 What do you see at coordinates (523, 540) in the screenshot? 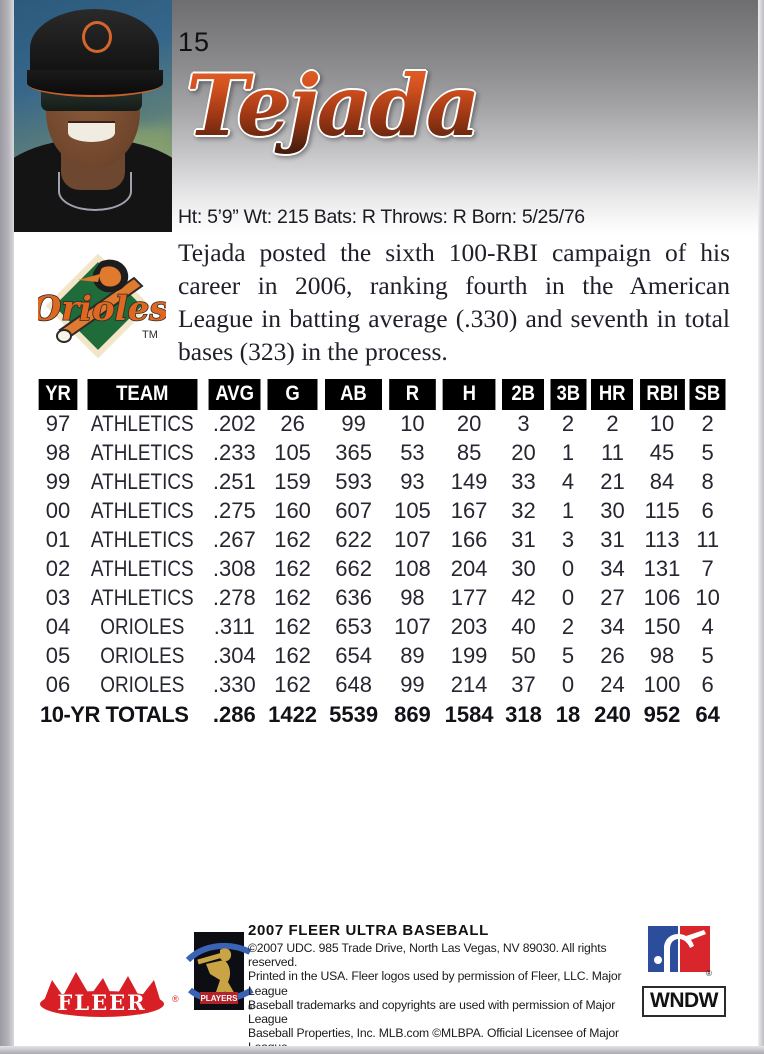
I see `stats-cell-2b: 31` at bounding box center [523, 540].